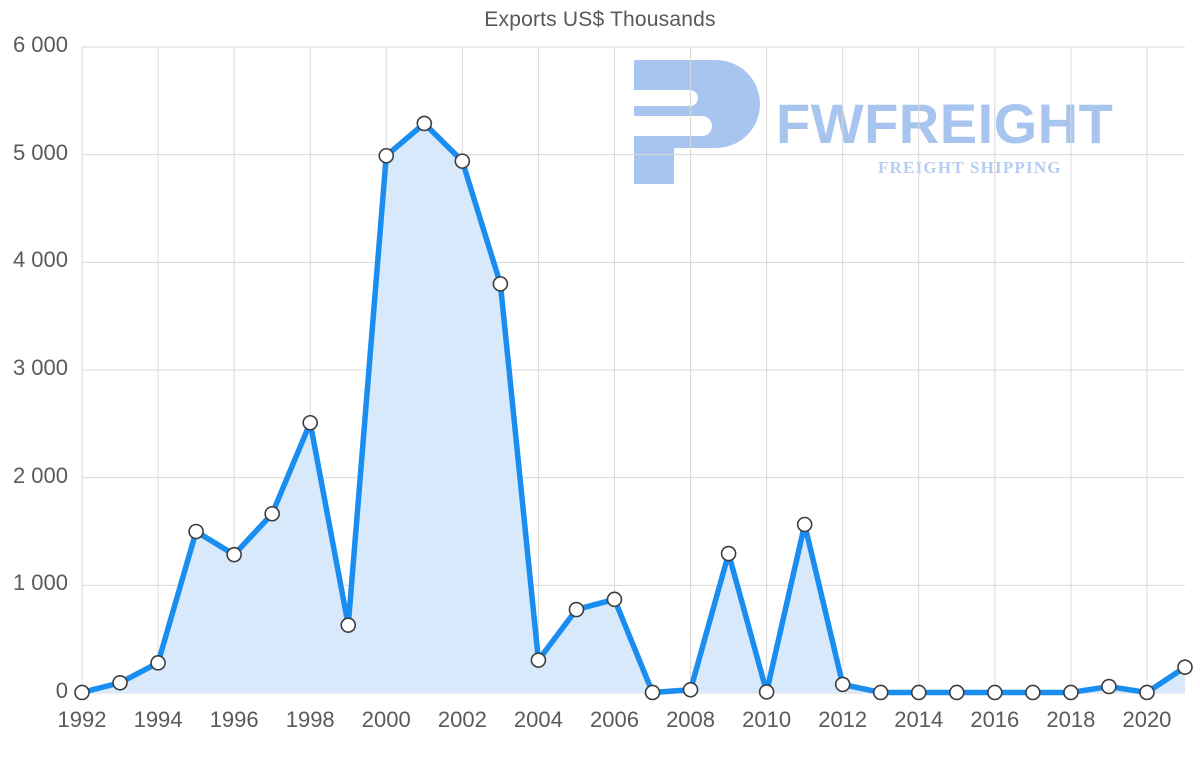 The image size is (1200, 763). Describe the element at coordinates (843, 719) in the screenshot. I see `x-axis-tick-label: 2012` at that location.